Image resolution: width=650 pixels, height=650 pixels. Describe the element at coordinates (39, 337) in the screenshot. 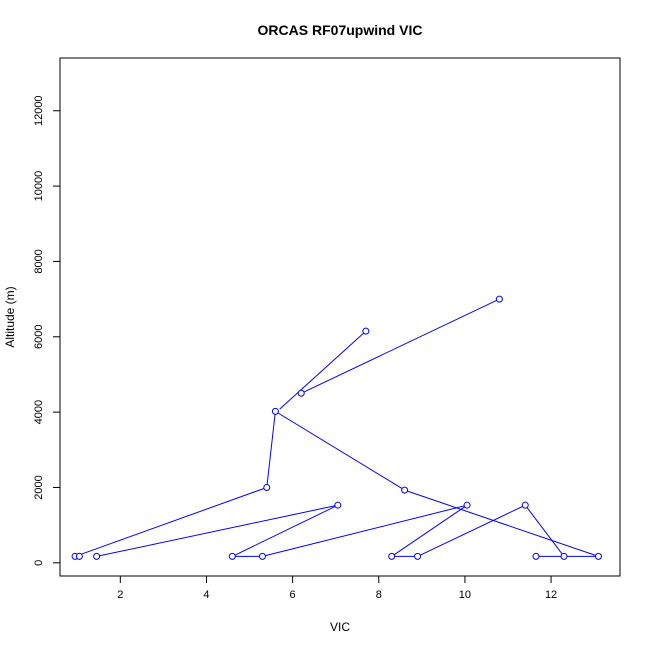

I see `y-tick-label: 6000` at that location.